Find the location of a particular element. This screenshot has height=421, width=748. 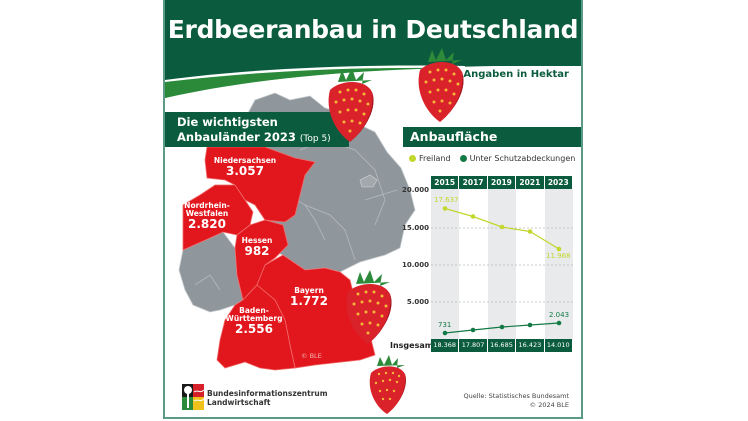

bzl-logo-icon is located at coordinates (193, 397).